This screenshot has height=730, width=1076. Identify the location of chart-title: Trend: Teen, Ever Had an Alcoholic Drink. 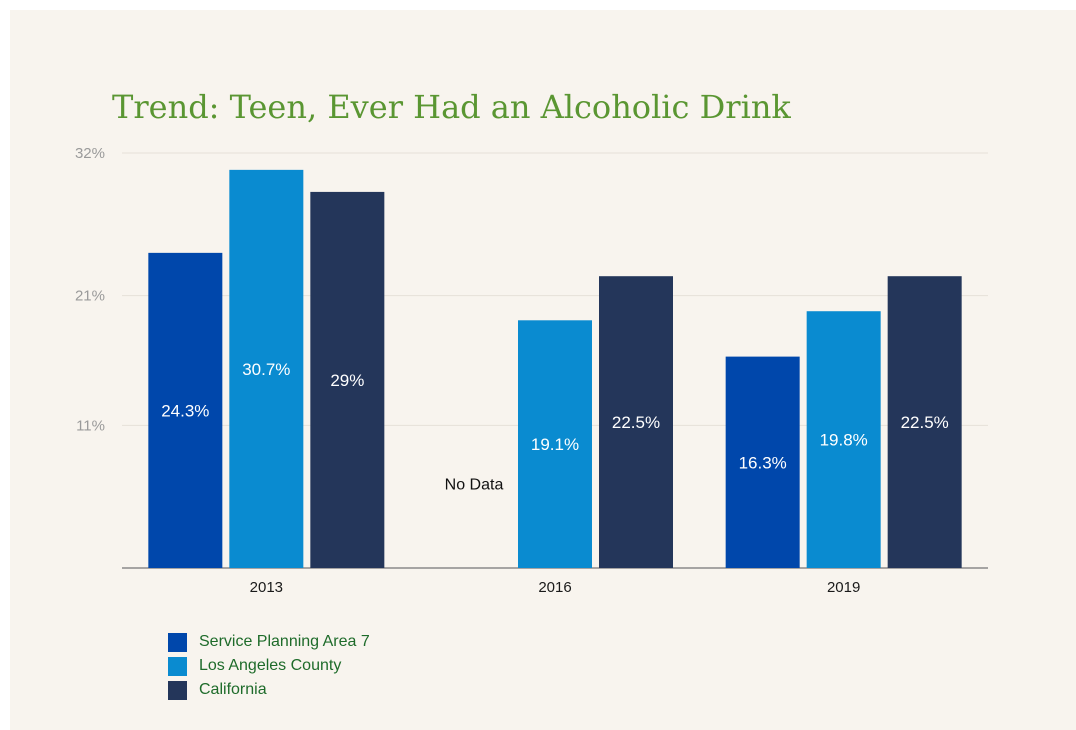
(451, 107).